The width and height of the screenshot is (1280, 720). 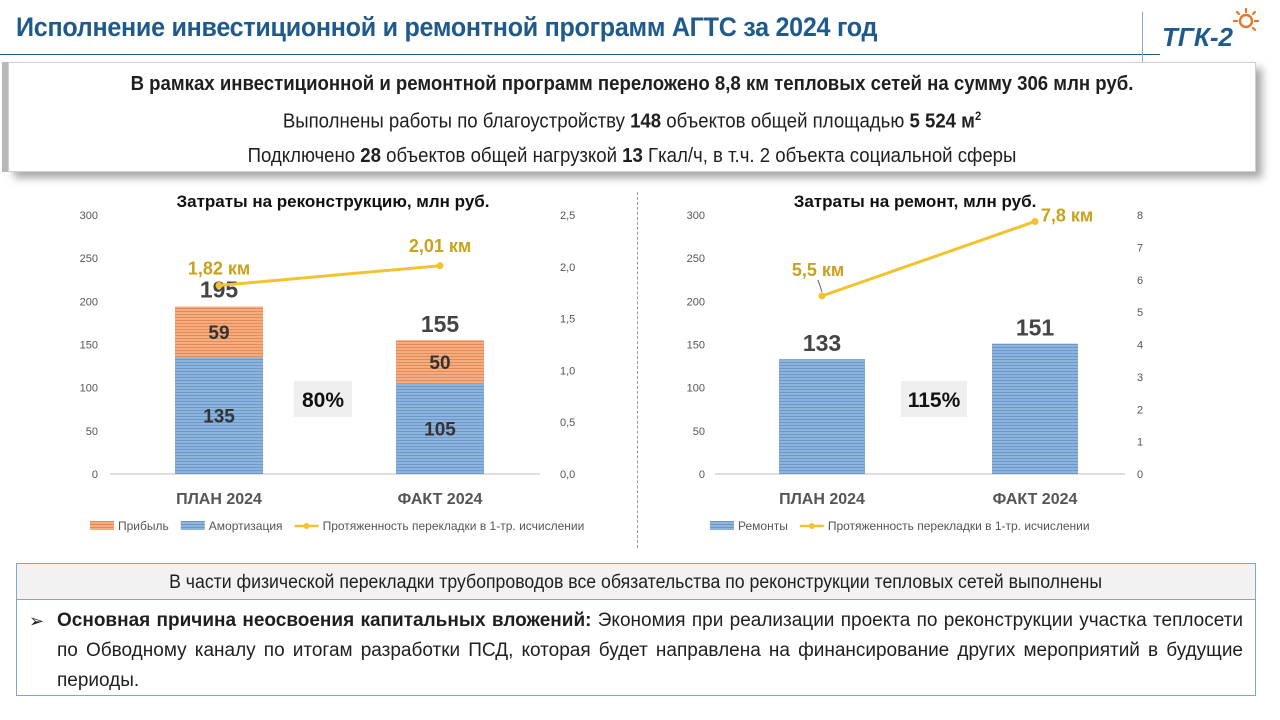 I want to click on y2-tick-label: 3, so click(x=1140, y=378).